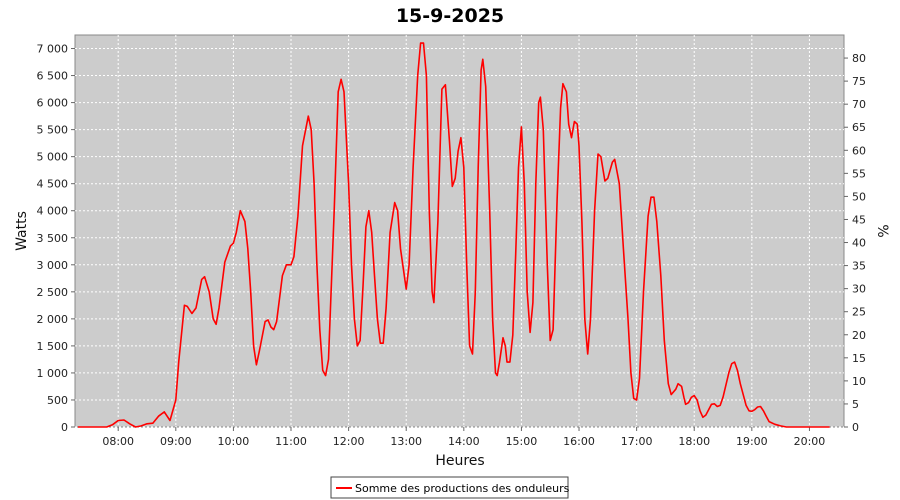 Image resolution: width=900 pixels, height=500 pixels. What do you see at coordinates (118, 441) in the screenshot?
I see `x-tick-label: 08:00` at bounding box center [118, 441].